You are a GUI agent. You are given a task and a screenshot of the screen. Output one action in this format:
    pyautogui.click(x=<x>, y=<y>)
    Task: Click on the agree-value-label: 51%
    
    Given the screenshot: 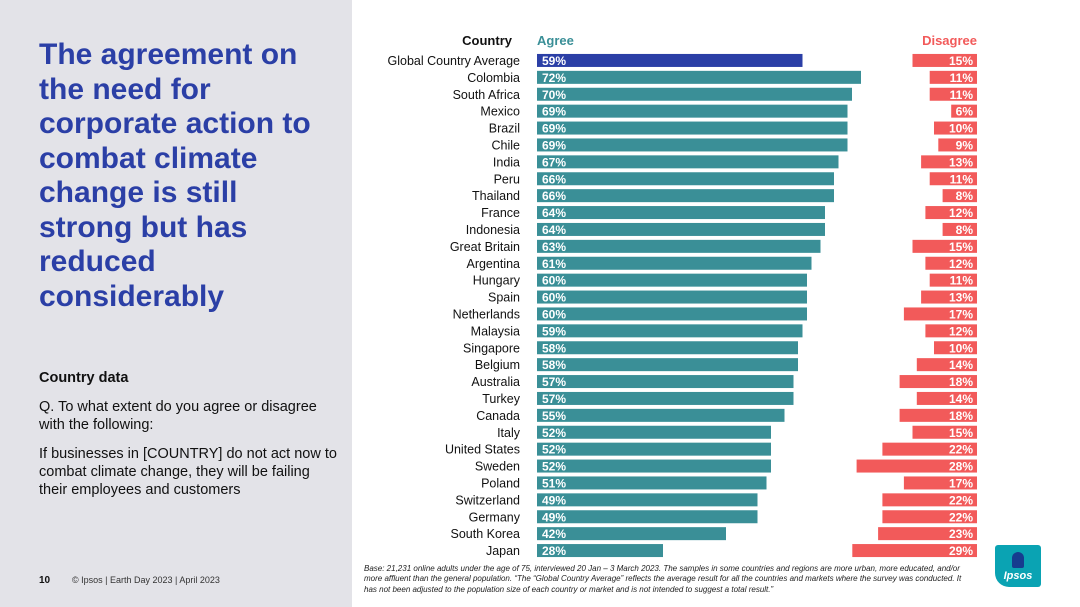 What is the action you would take?
    pyautogui.click(x=554, y=483)
    